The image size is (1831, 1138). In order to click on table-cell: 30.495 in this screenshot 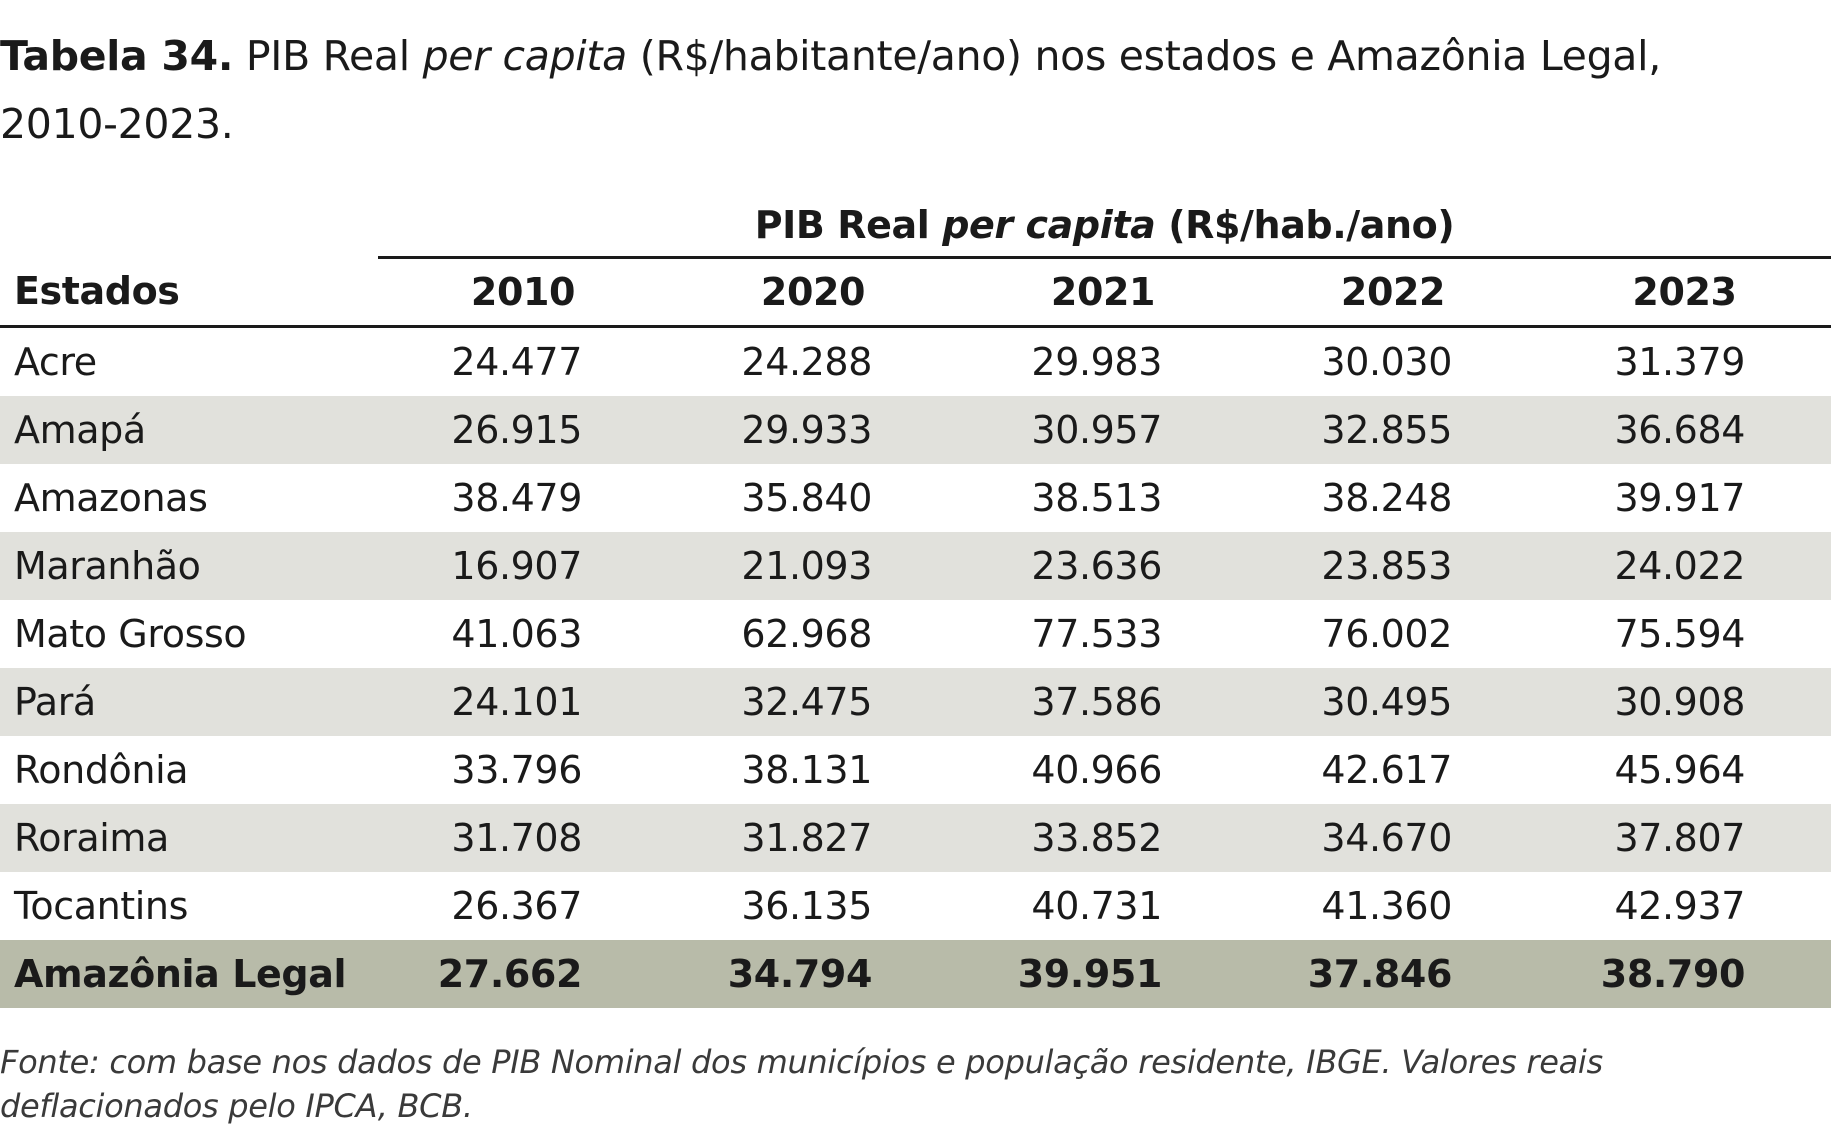, I will do `click(1393, 702)`.